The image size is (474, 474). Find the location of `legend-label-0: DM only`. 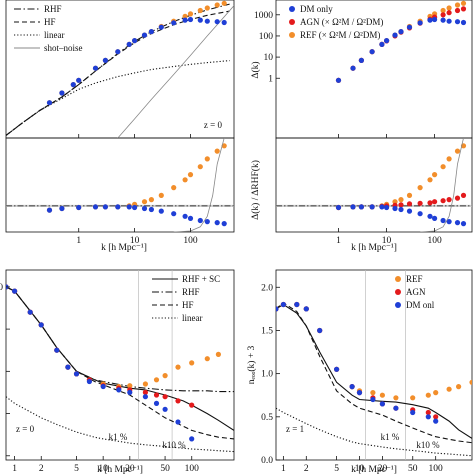

legend-label-0: DM only is located at coordinates (316, 9).